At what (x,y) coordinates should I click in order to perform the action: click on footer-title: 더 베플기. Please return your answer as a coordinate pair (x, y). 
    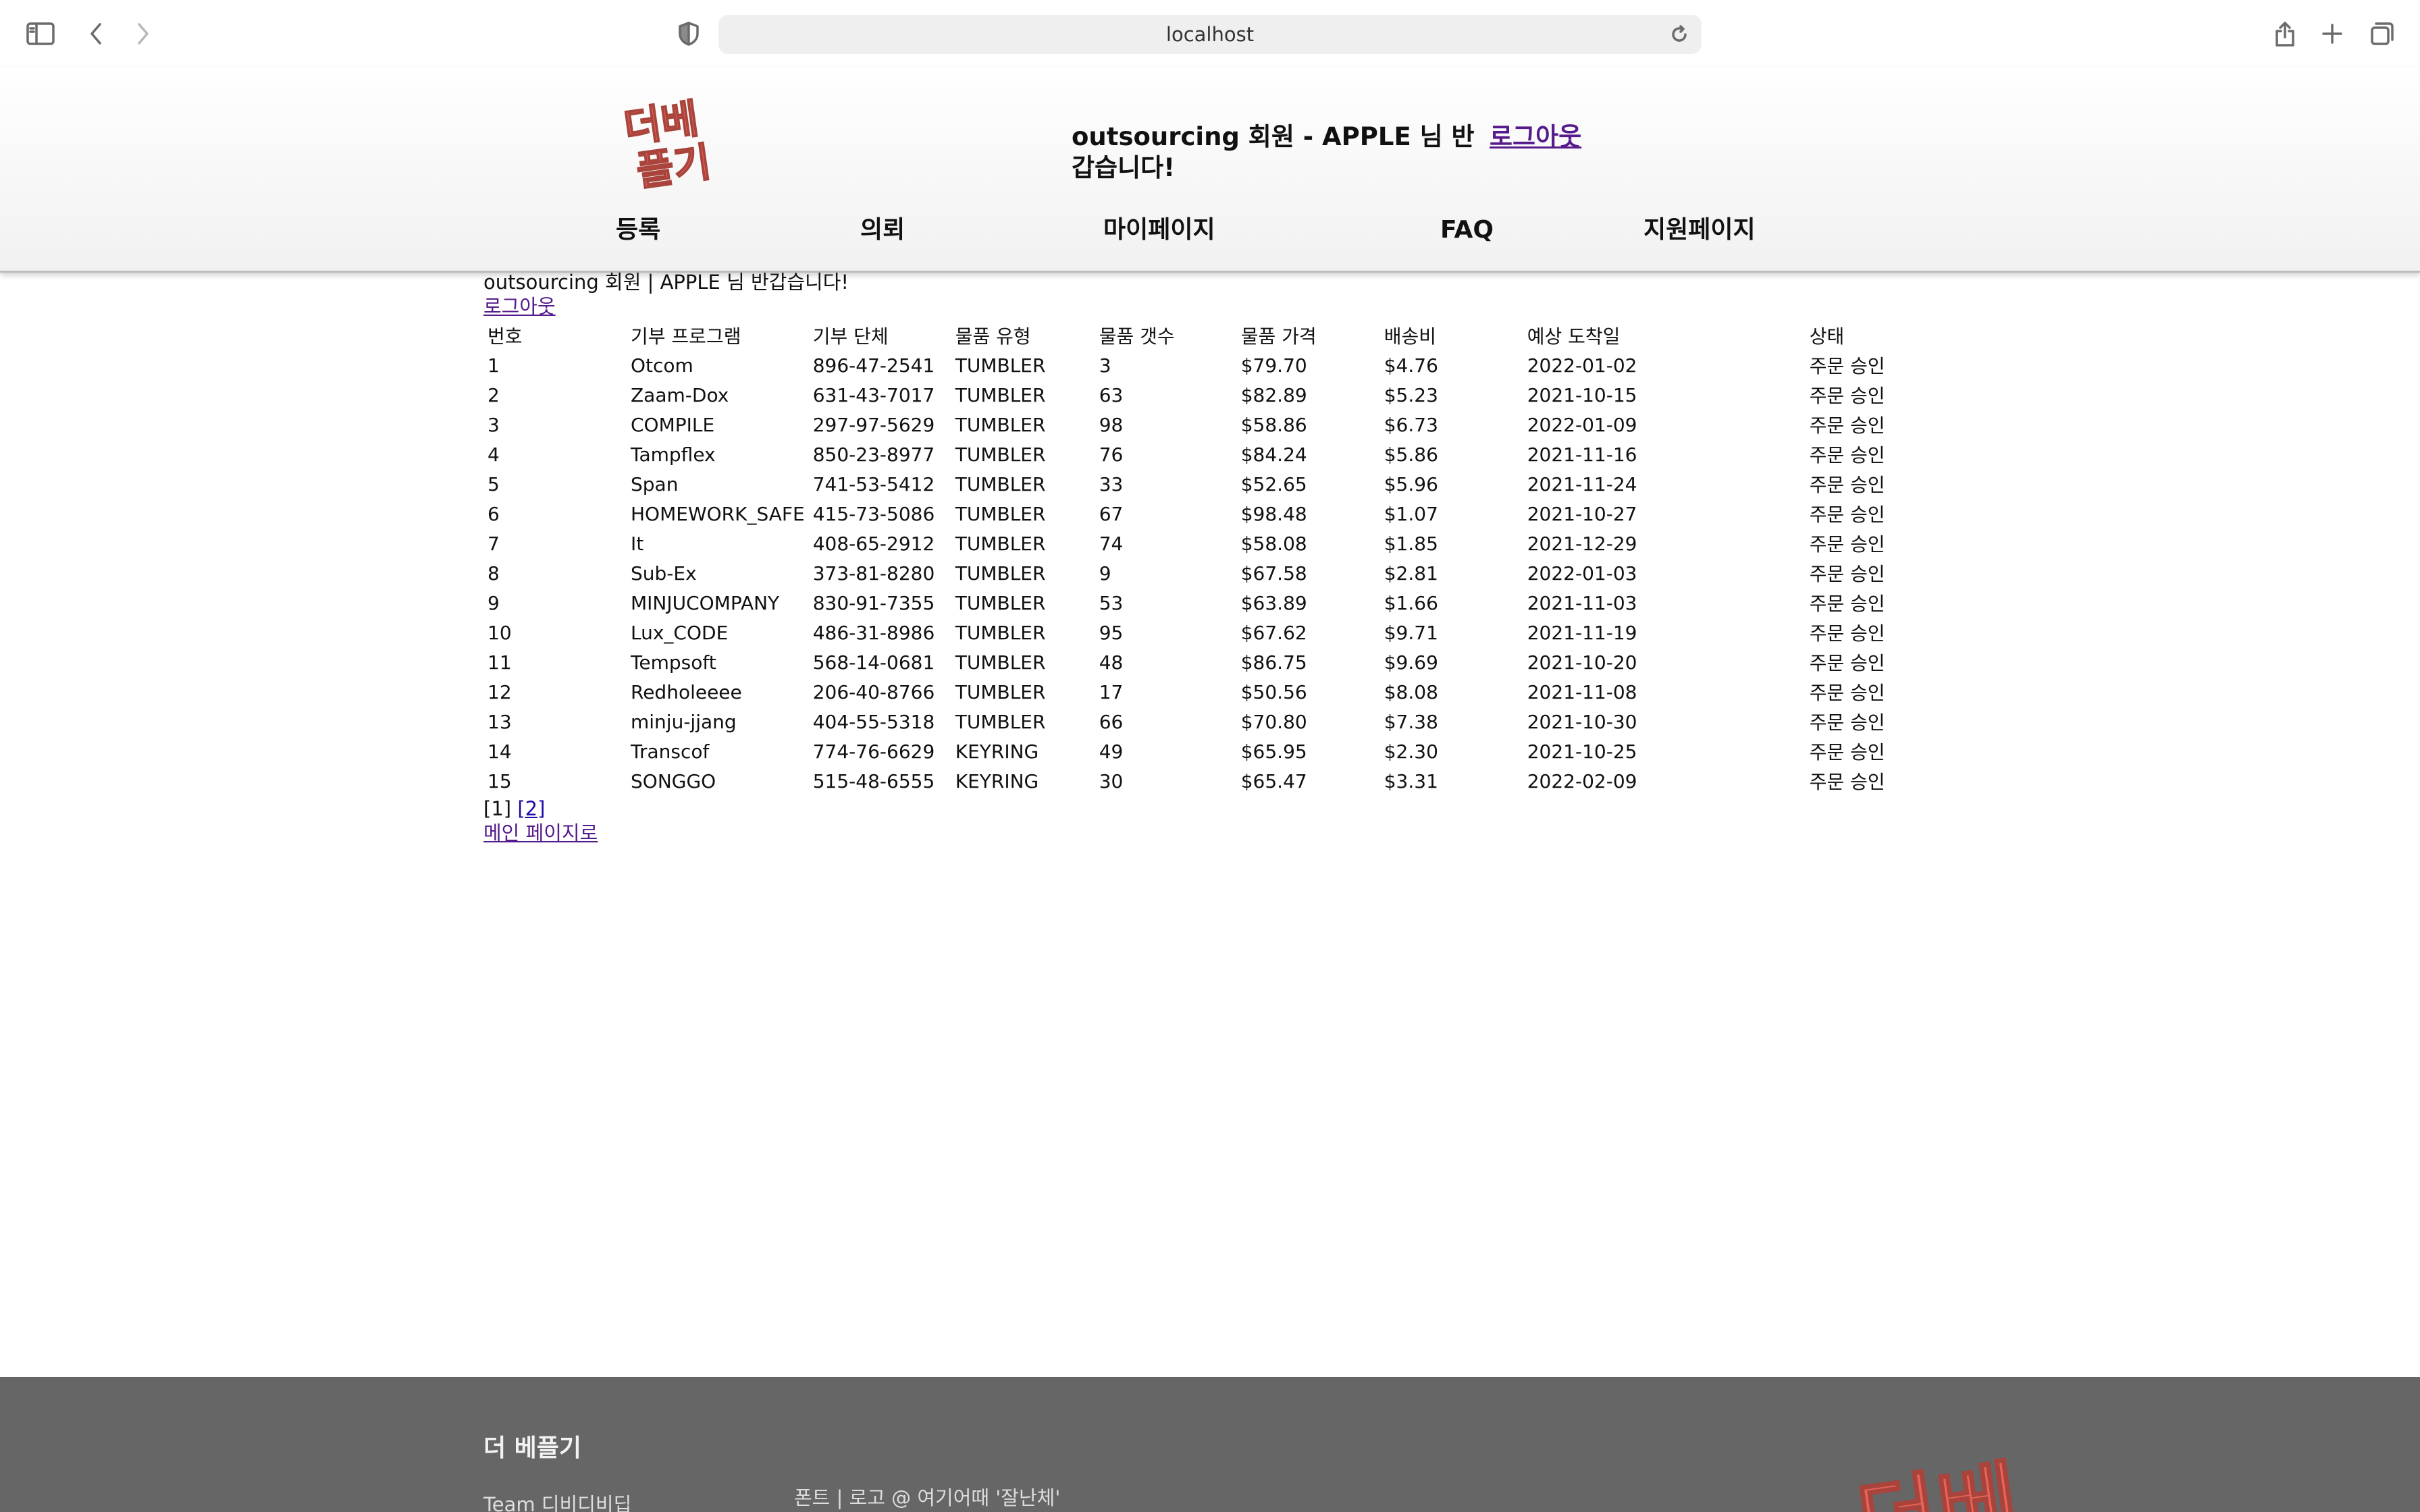
    Looking at the image, I should click on (532, 1448).